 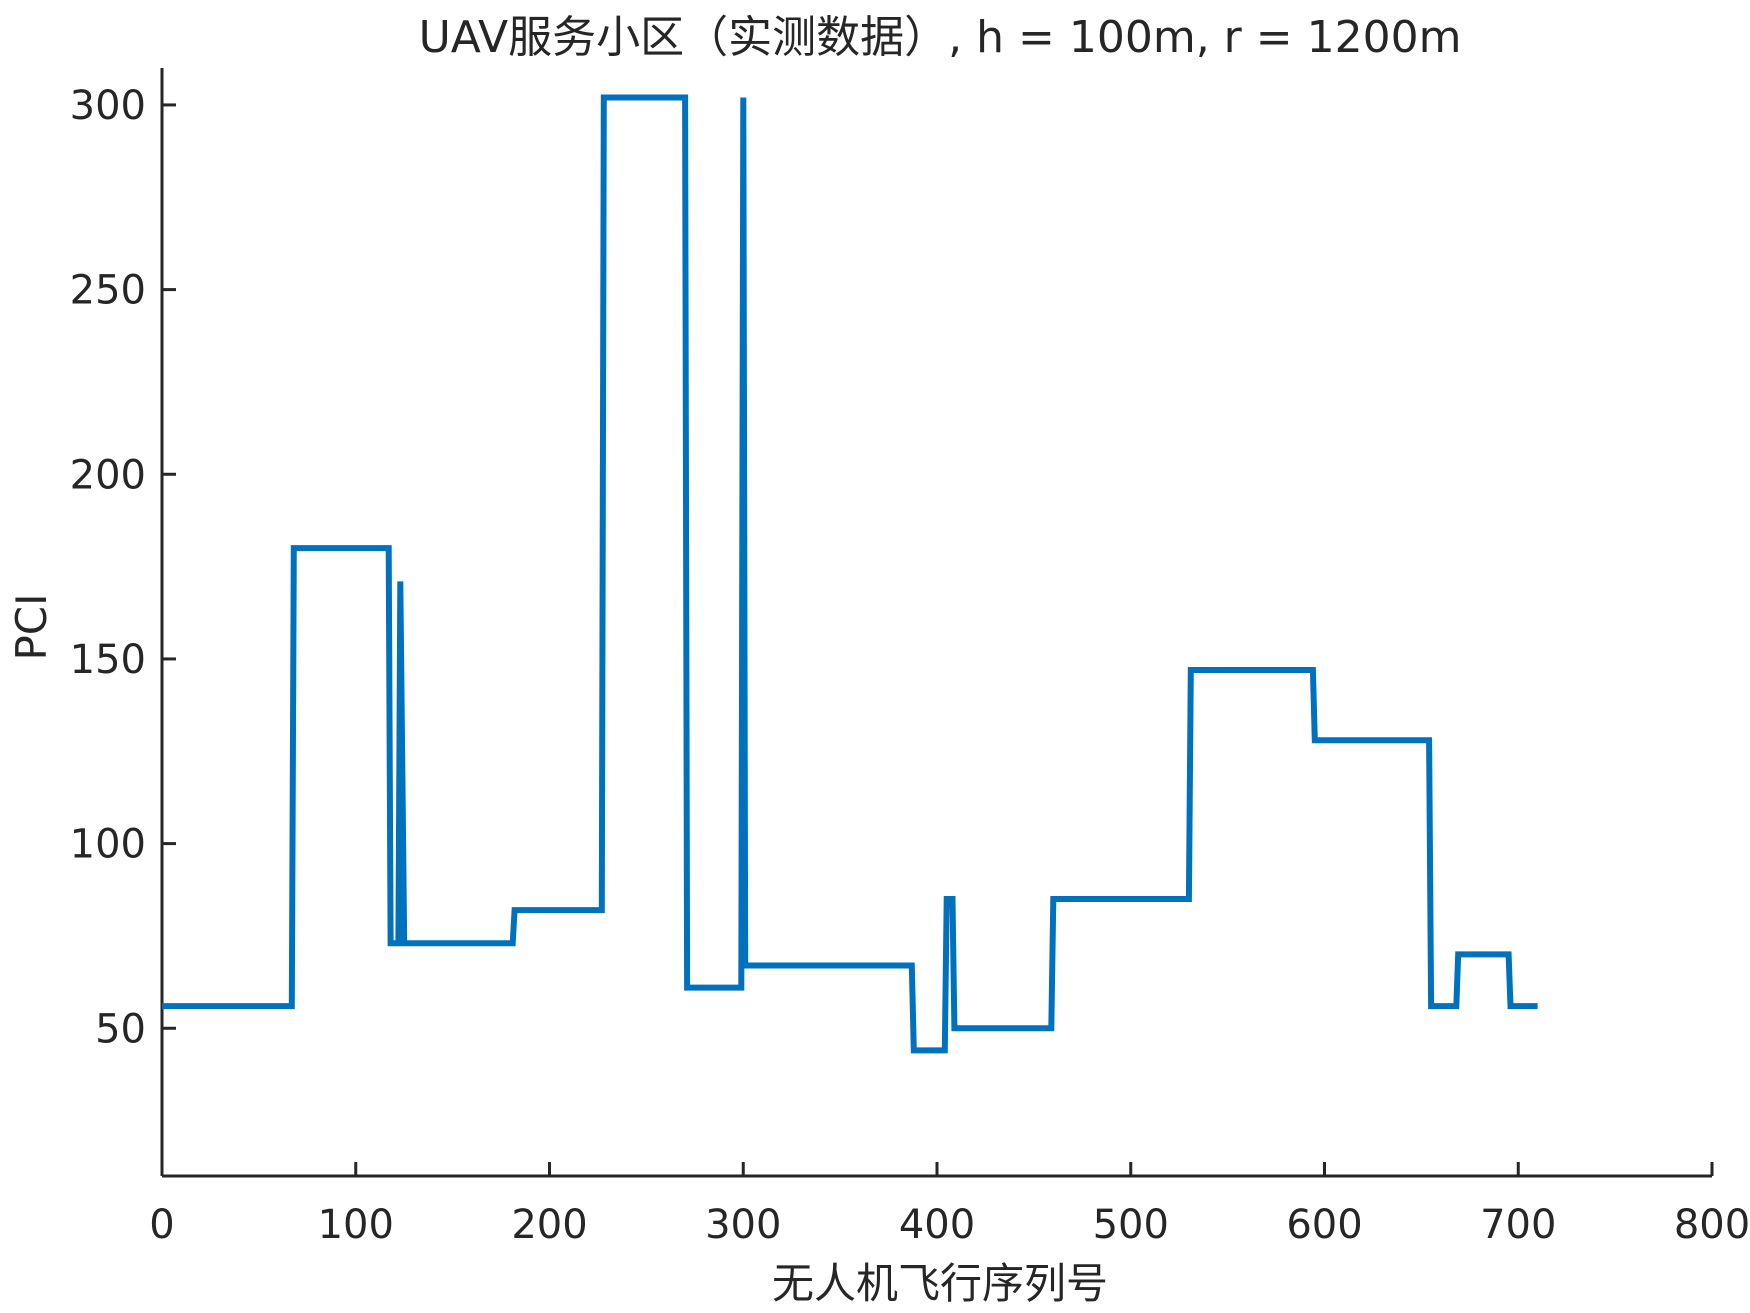 What do you see at coordinates (108, 845) in the screenshot?
I see `y-tick-label: 100` at bounding box center [108, 845].